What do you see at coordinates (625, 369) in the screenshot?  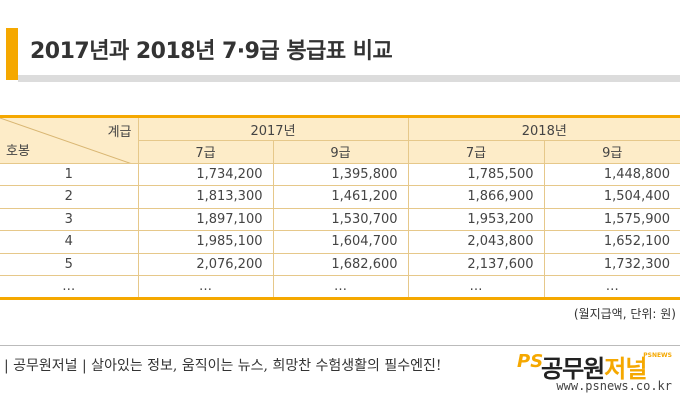 I see `logo-accent-text: 저널` at bounding box center [625, 369].